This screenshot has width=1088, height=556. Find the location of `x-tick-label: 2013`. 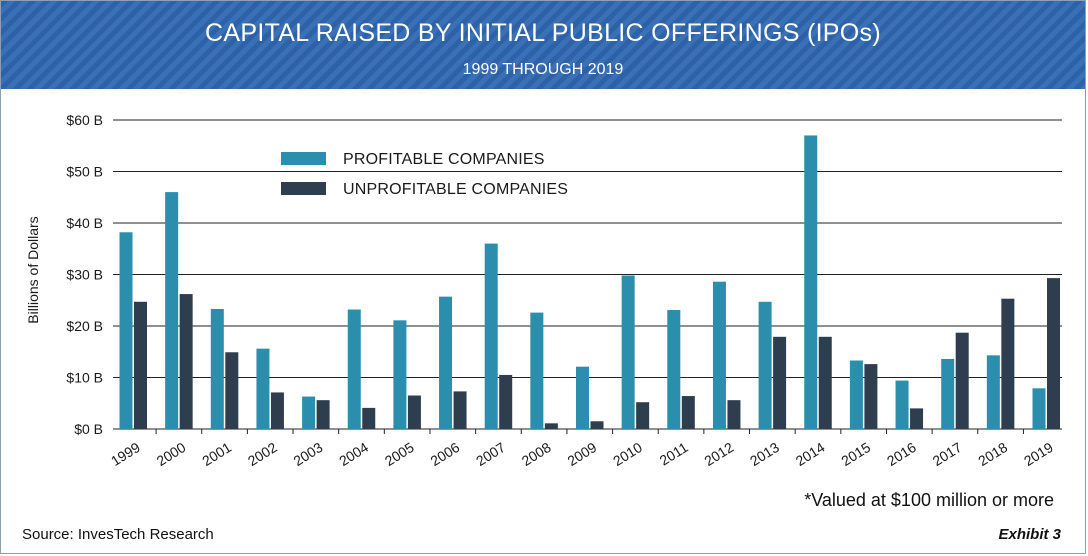

x-tick-label: 2013 is located at coordinates (764, 454).